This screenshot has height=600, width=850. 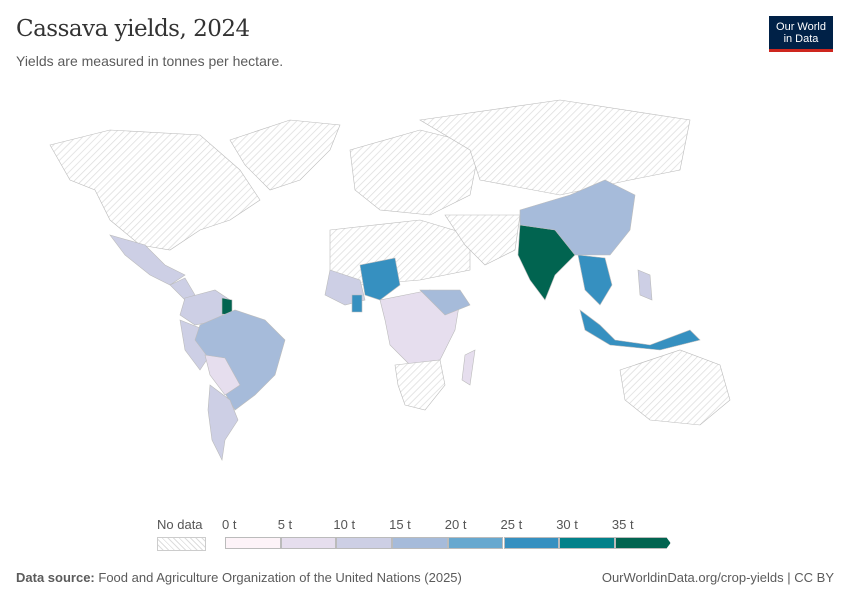 I want to click on region-greenland, so click(x=285, y=155).